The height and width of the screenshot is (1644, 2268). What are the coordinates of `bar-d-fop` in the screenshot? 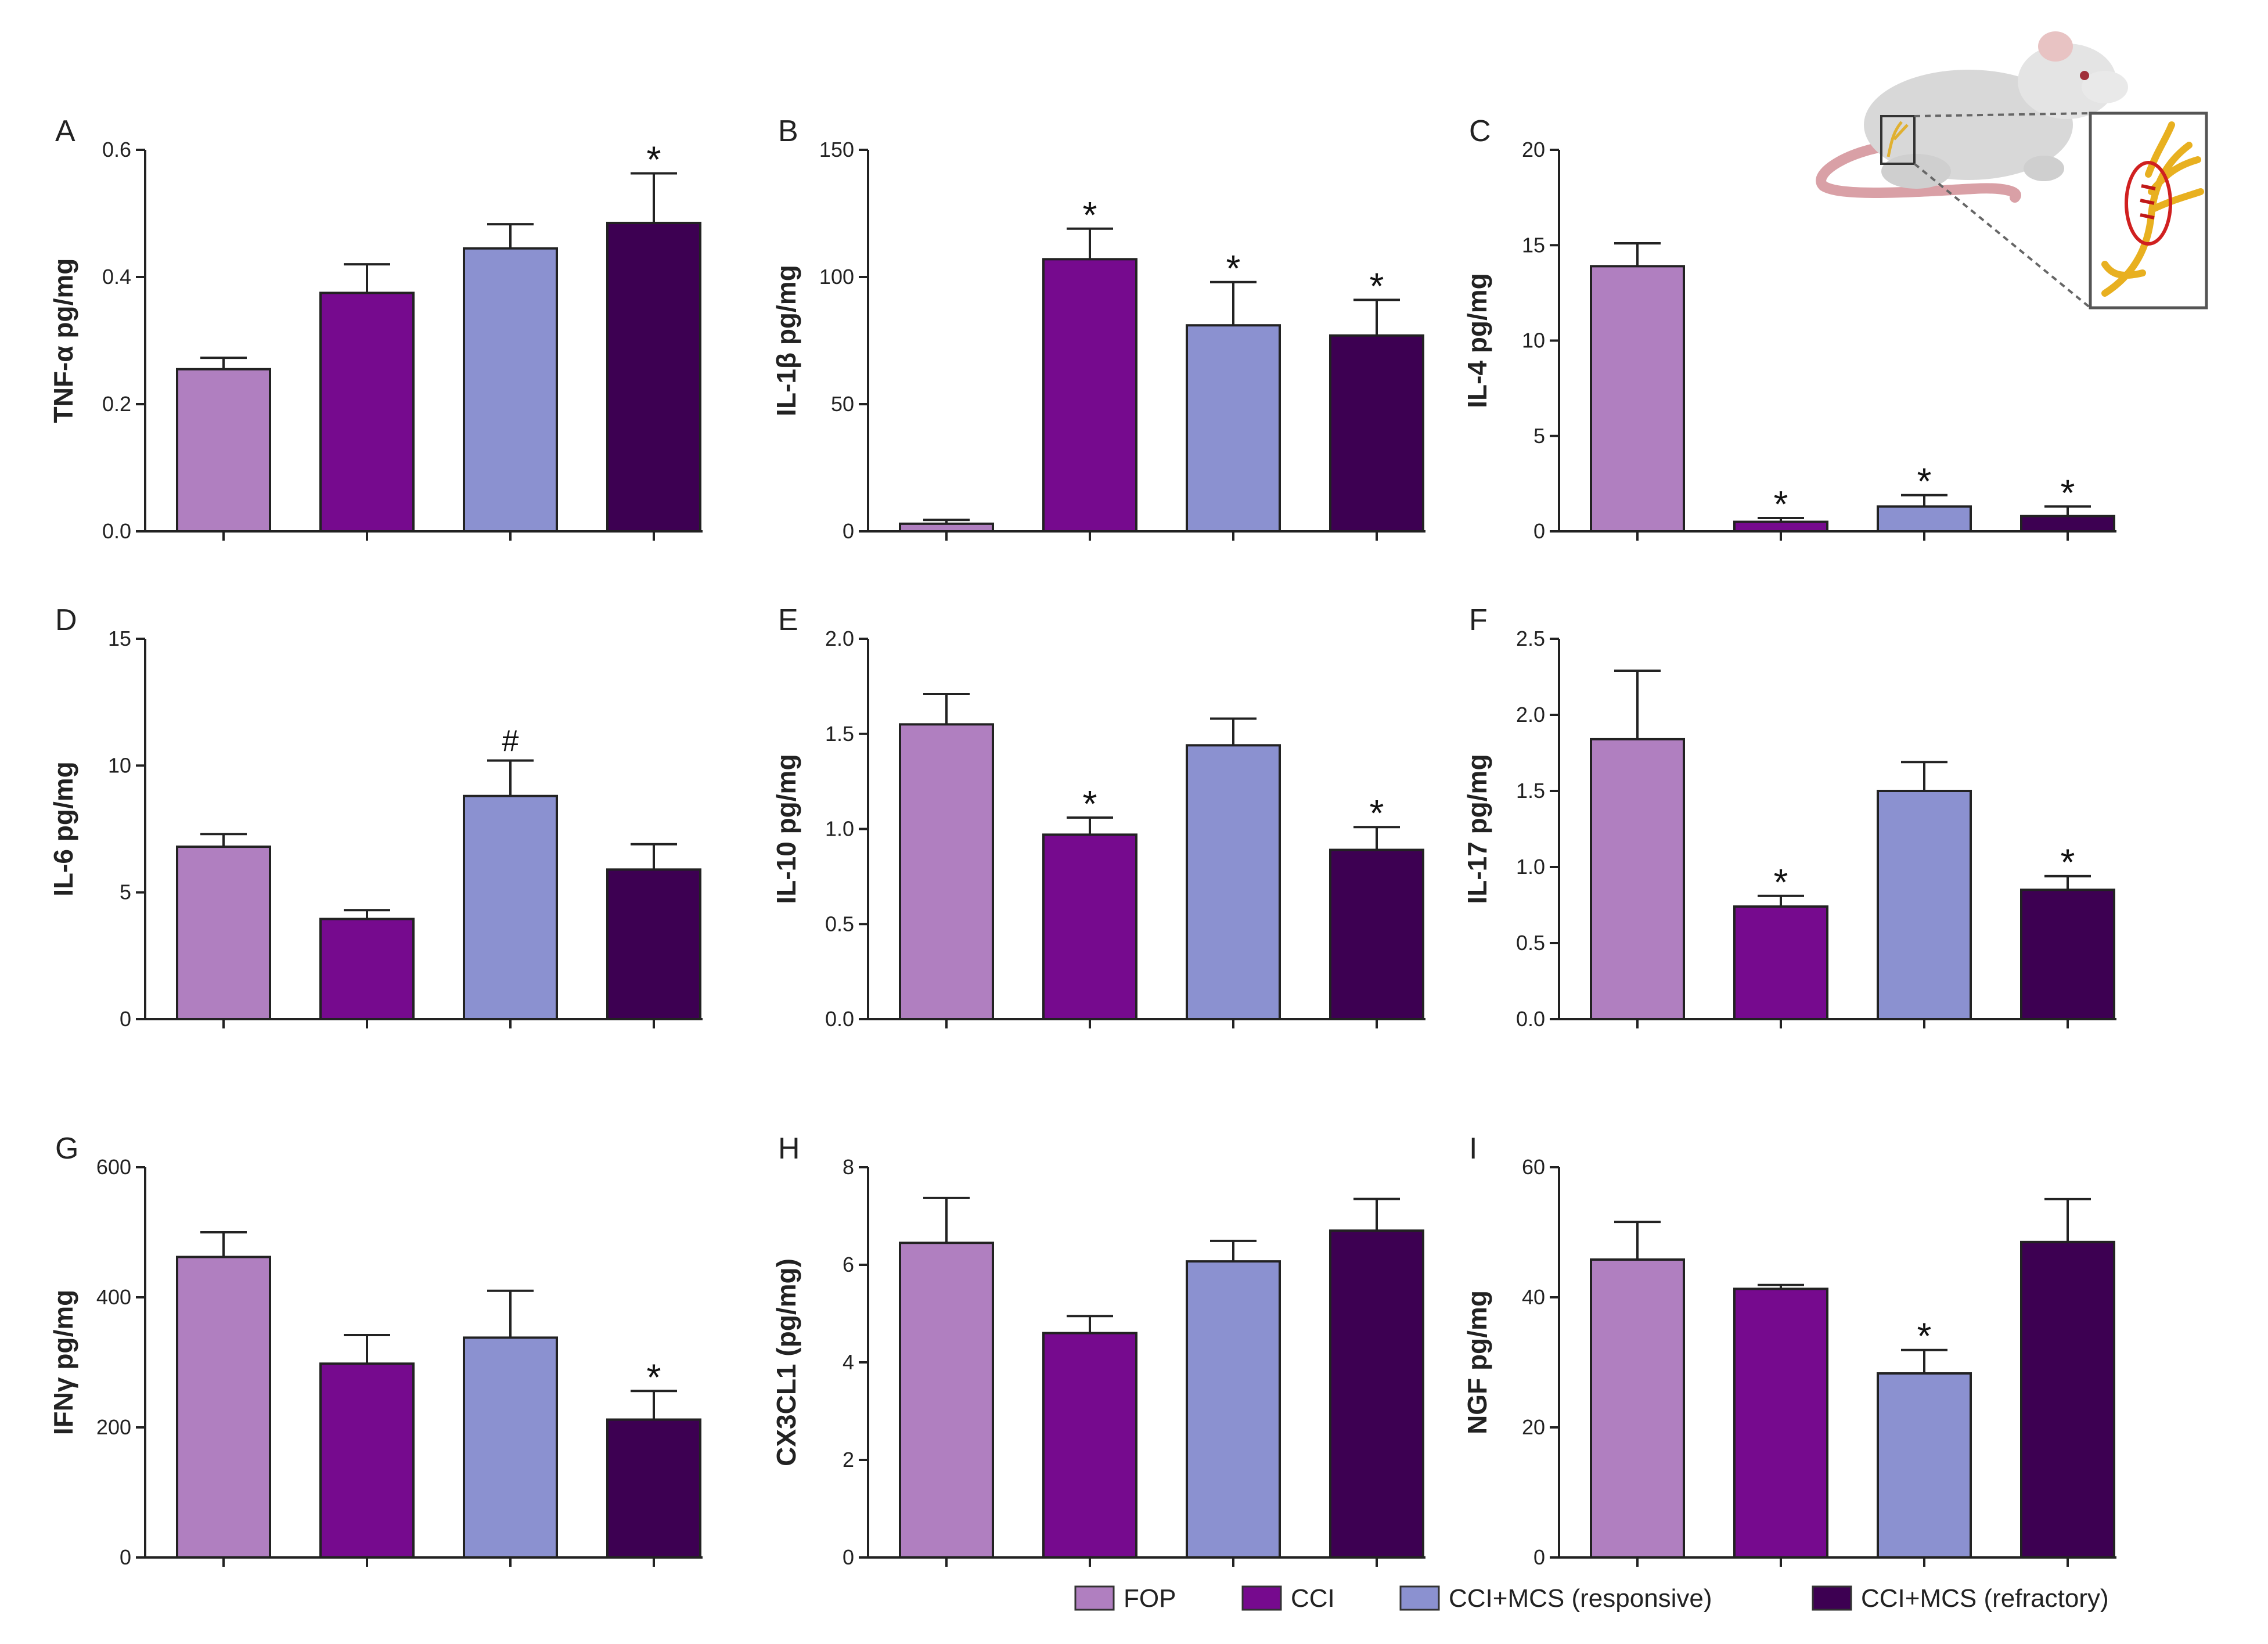 It's located at (224, 933).